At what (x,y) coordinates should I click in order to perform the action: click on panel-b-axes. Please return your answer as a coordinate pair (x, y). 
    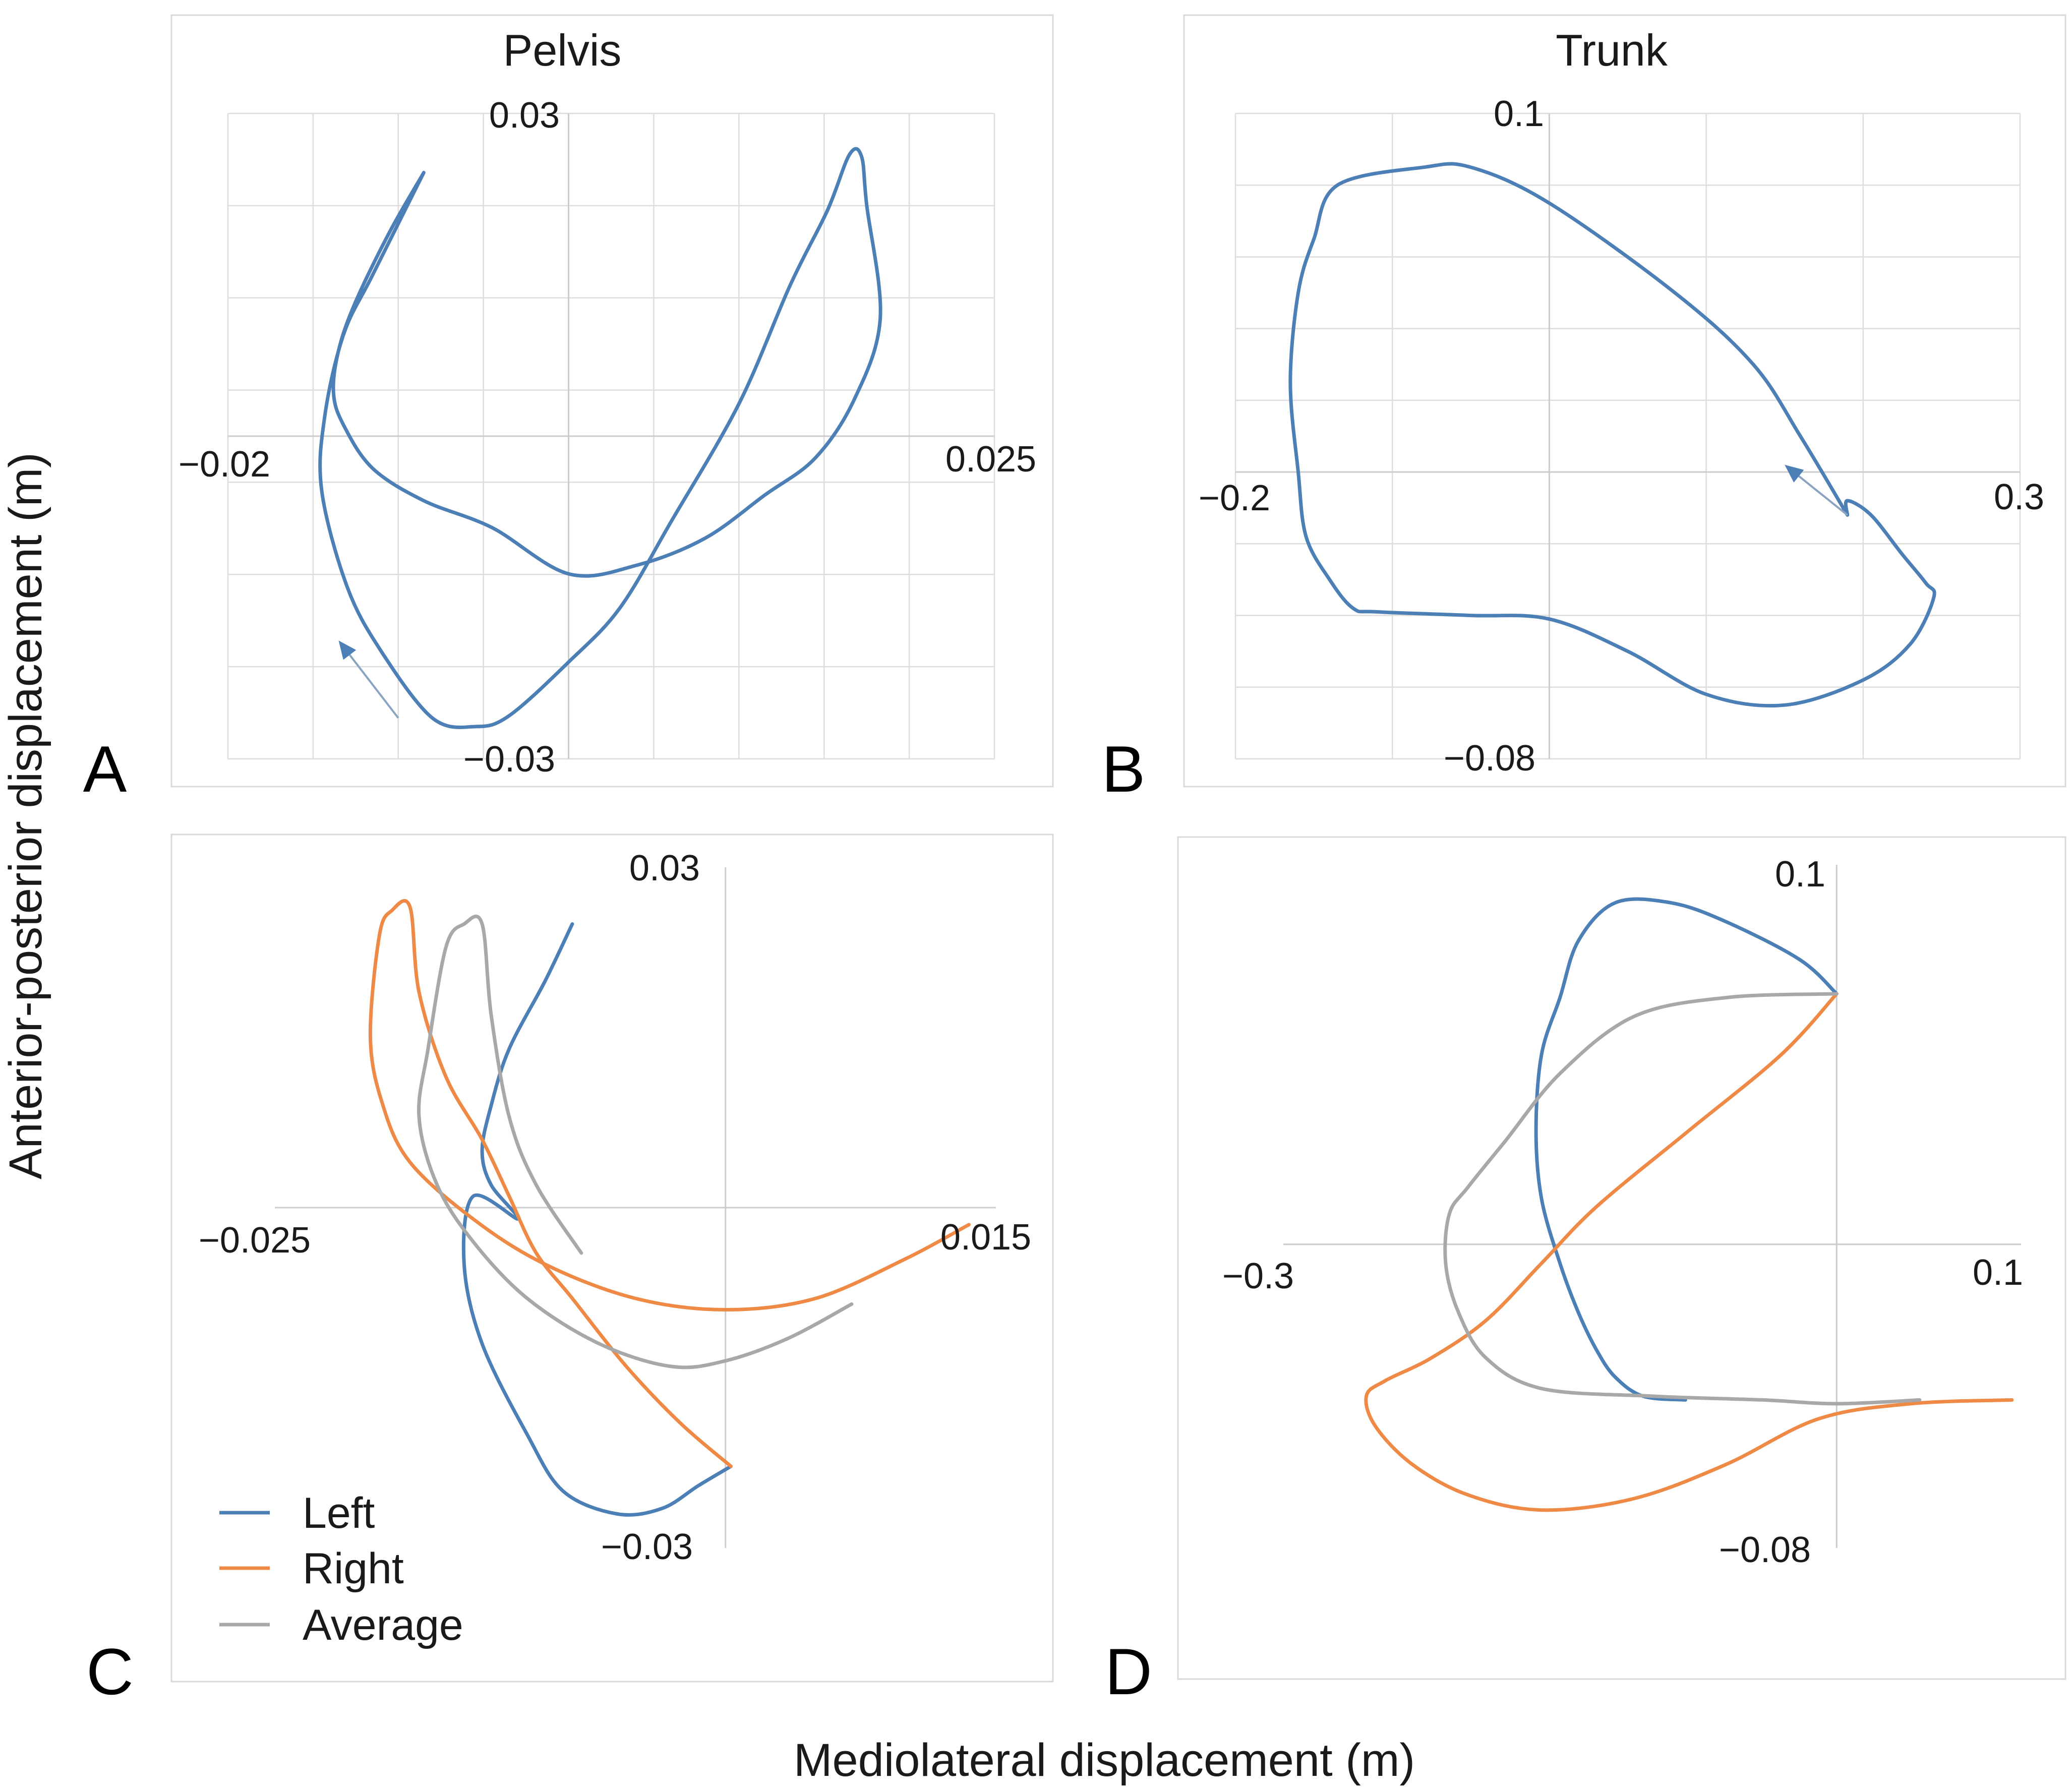
    Looking at the image, I should click on (1627, 436).